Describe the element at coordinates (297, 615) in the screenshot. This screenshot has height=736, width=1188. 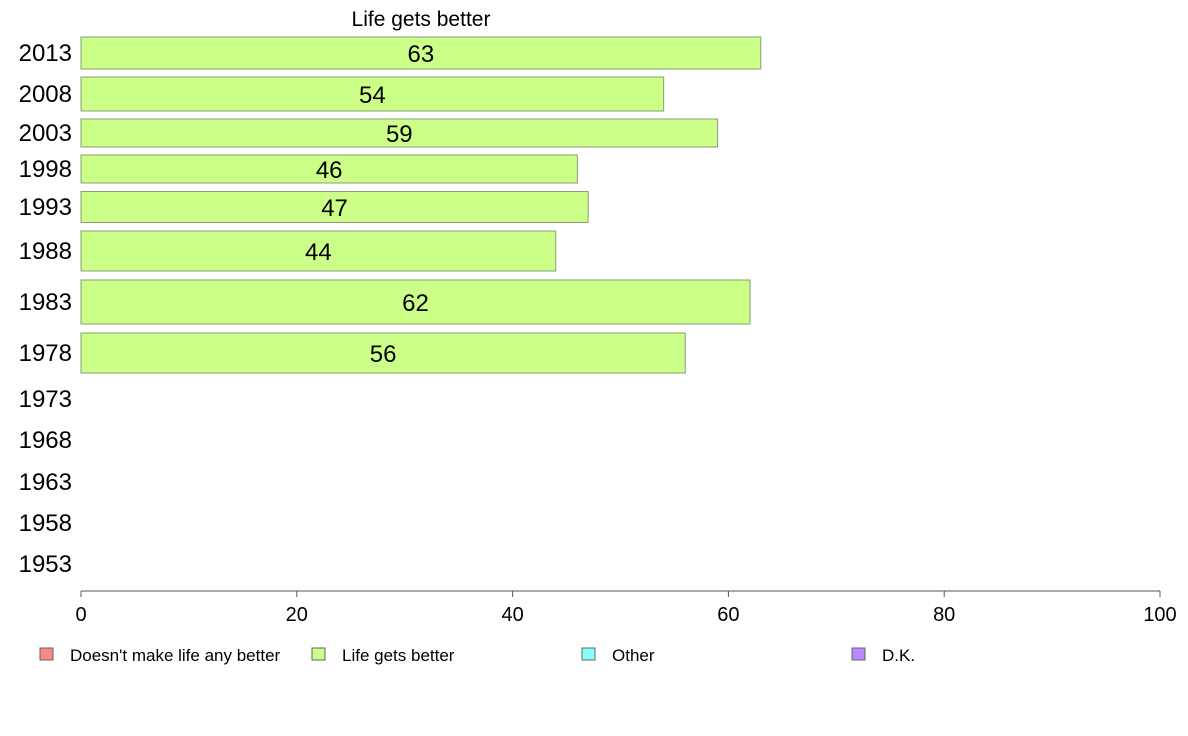
I see `x-tick-label: 20` at that location.